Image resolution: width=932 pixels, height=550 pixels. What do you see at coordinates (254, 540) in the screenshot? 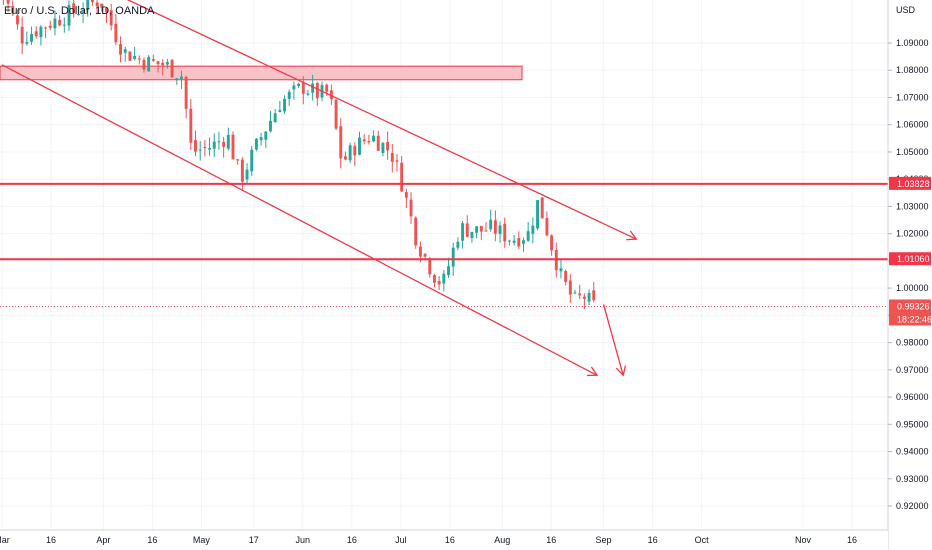
I see `x-tick-label: 17` at bounding box center [254, 540].